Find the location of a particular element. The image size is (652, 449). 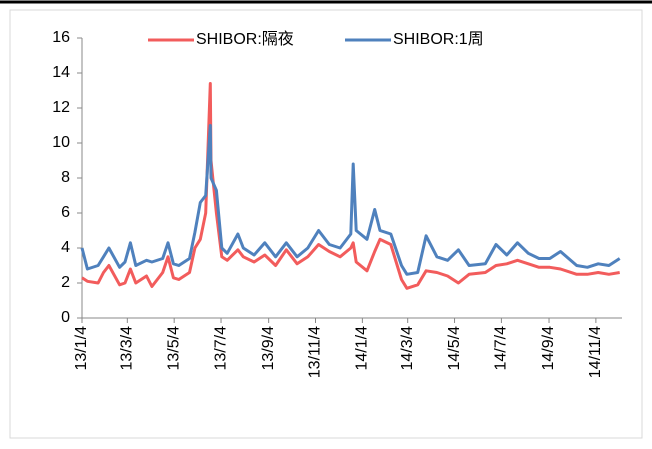

y-tick-label: 16 is located at coordinates (61, 37).